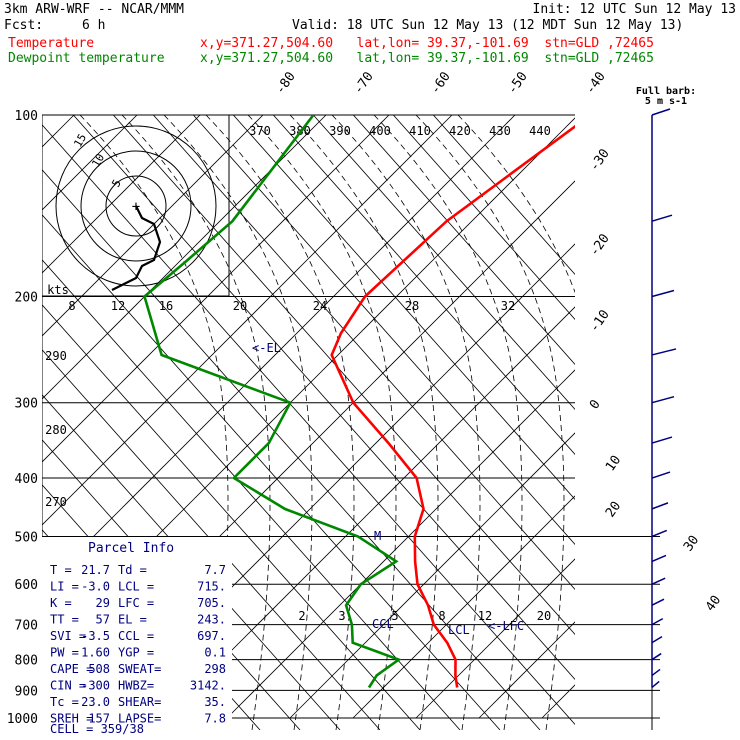 This screenshot has height=740, width=740. What do you see at coordinates (211, 603) in the screenshot?
I see `parcel-row-value-b: 705.` at bounding box center [211, 603].